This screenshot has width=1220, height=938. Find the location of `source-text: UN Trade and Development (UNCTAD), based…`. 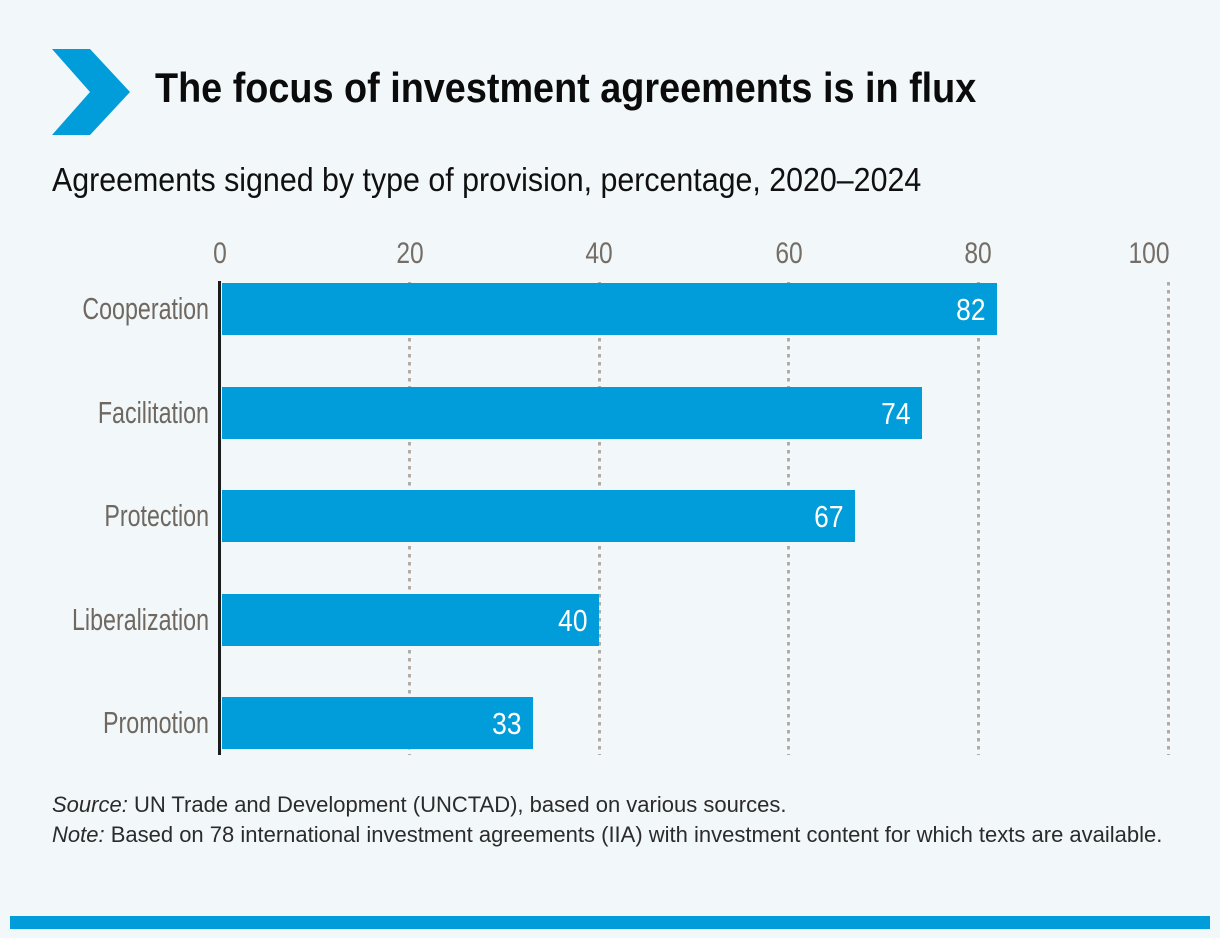

source-text: UN Trade and Development (UNCTAD), based… is located at coordinates (457, 804).